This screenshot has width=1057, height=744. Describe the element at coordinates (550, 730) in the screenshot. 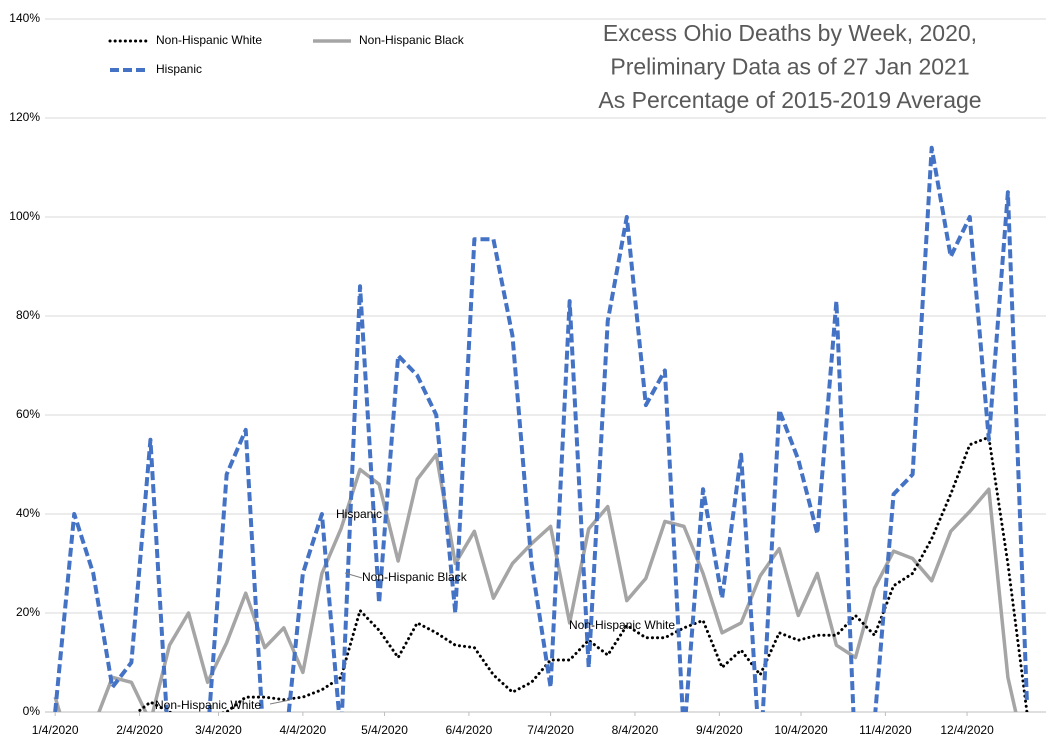

I see `x-tick-label: 7/4/2020` at that location.